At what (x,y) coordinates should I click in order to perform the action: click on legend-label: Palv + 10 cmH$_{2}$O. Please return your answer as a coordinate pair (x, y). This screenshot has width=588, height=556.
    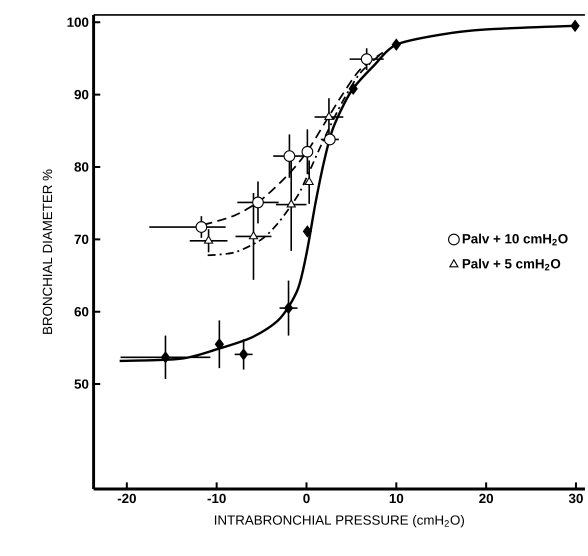
    Looking at the image, I should click on (515, 240).